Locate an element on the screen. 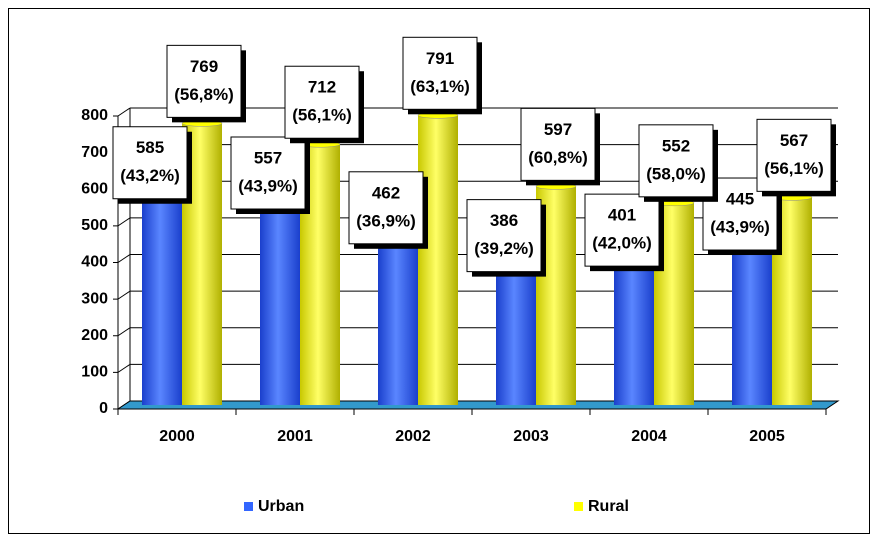  data-label: 769 is located at coordinates (204, 66).